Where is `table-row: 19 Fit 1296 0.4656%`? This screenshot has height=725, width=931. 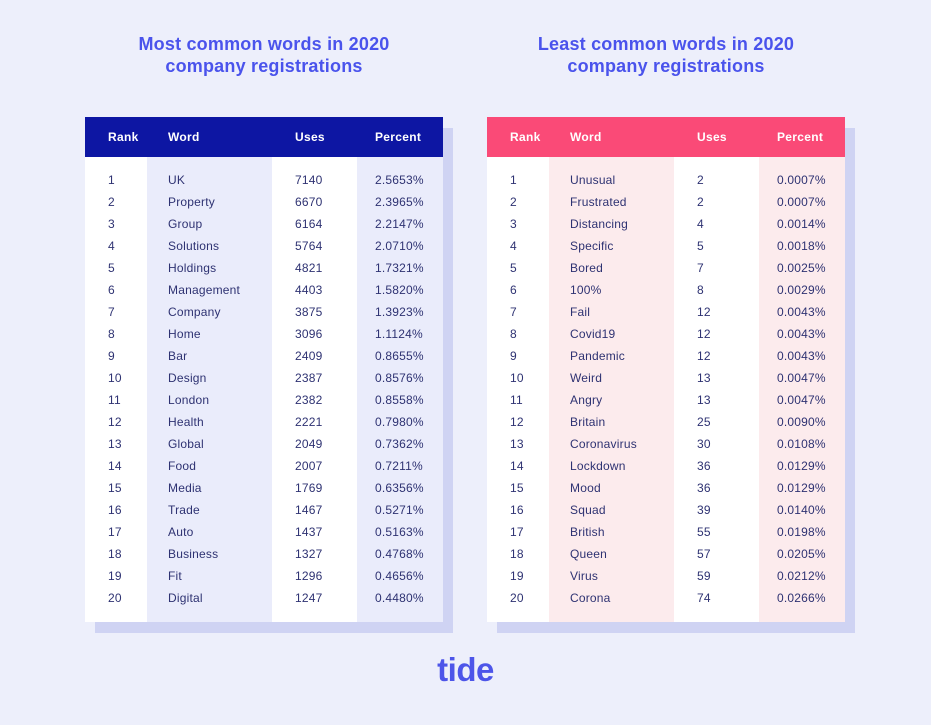 table-row: 19 Fit 1296 0.4656% is located at coordinates (264, 576).